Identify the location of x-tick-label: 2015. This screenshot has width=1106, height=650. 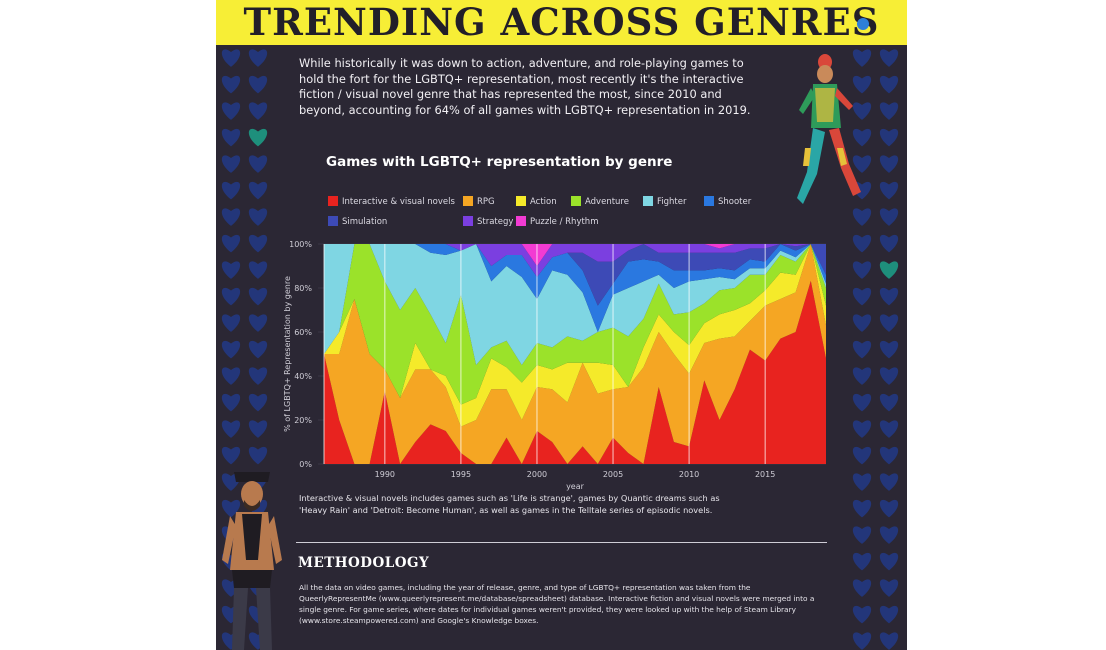
(765, 474).